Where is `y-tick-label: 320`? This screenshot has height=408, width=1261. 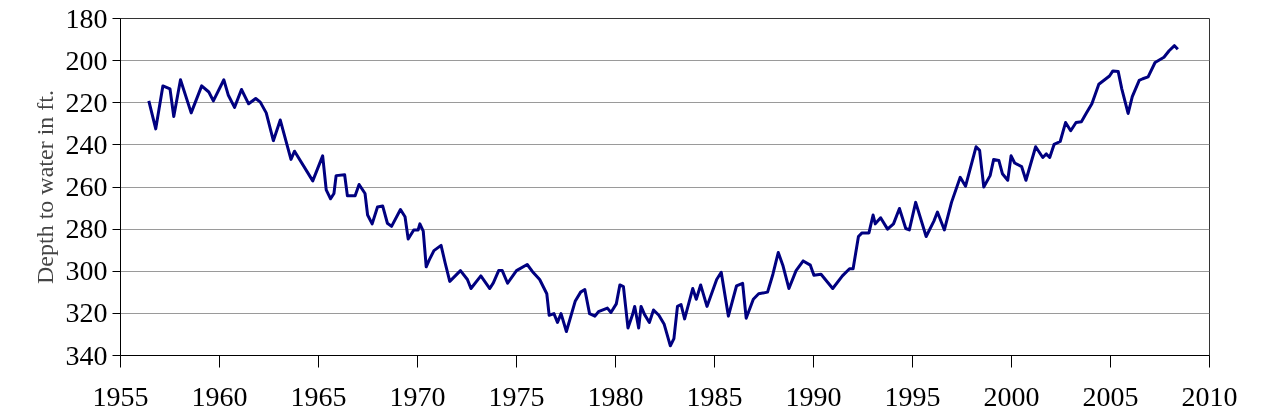 y-tick-label: 320 is located at coordinates (86, 313).